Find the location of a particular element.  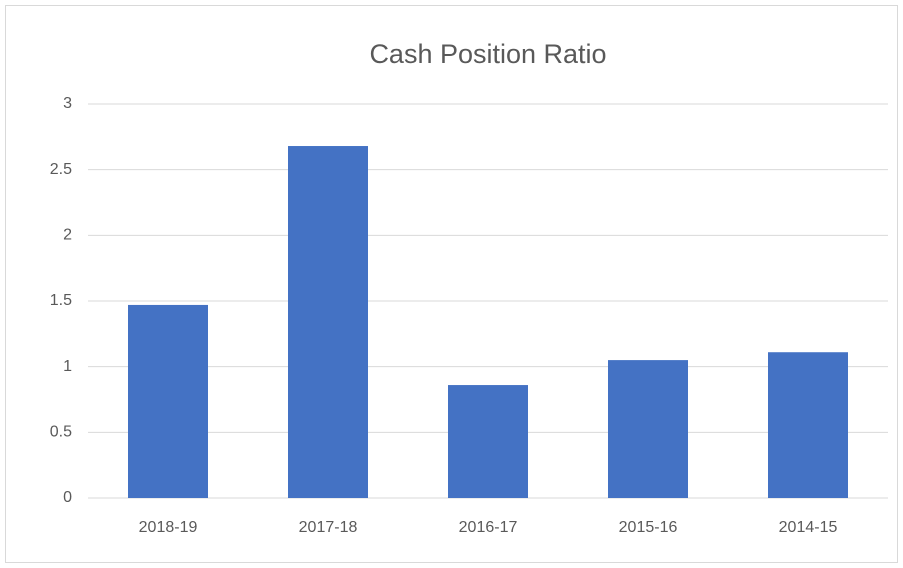

y-tick-label: 1.5 is located at coordinates (61, 300).